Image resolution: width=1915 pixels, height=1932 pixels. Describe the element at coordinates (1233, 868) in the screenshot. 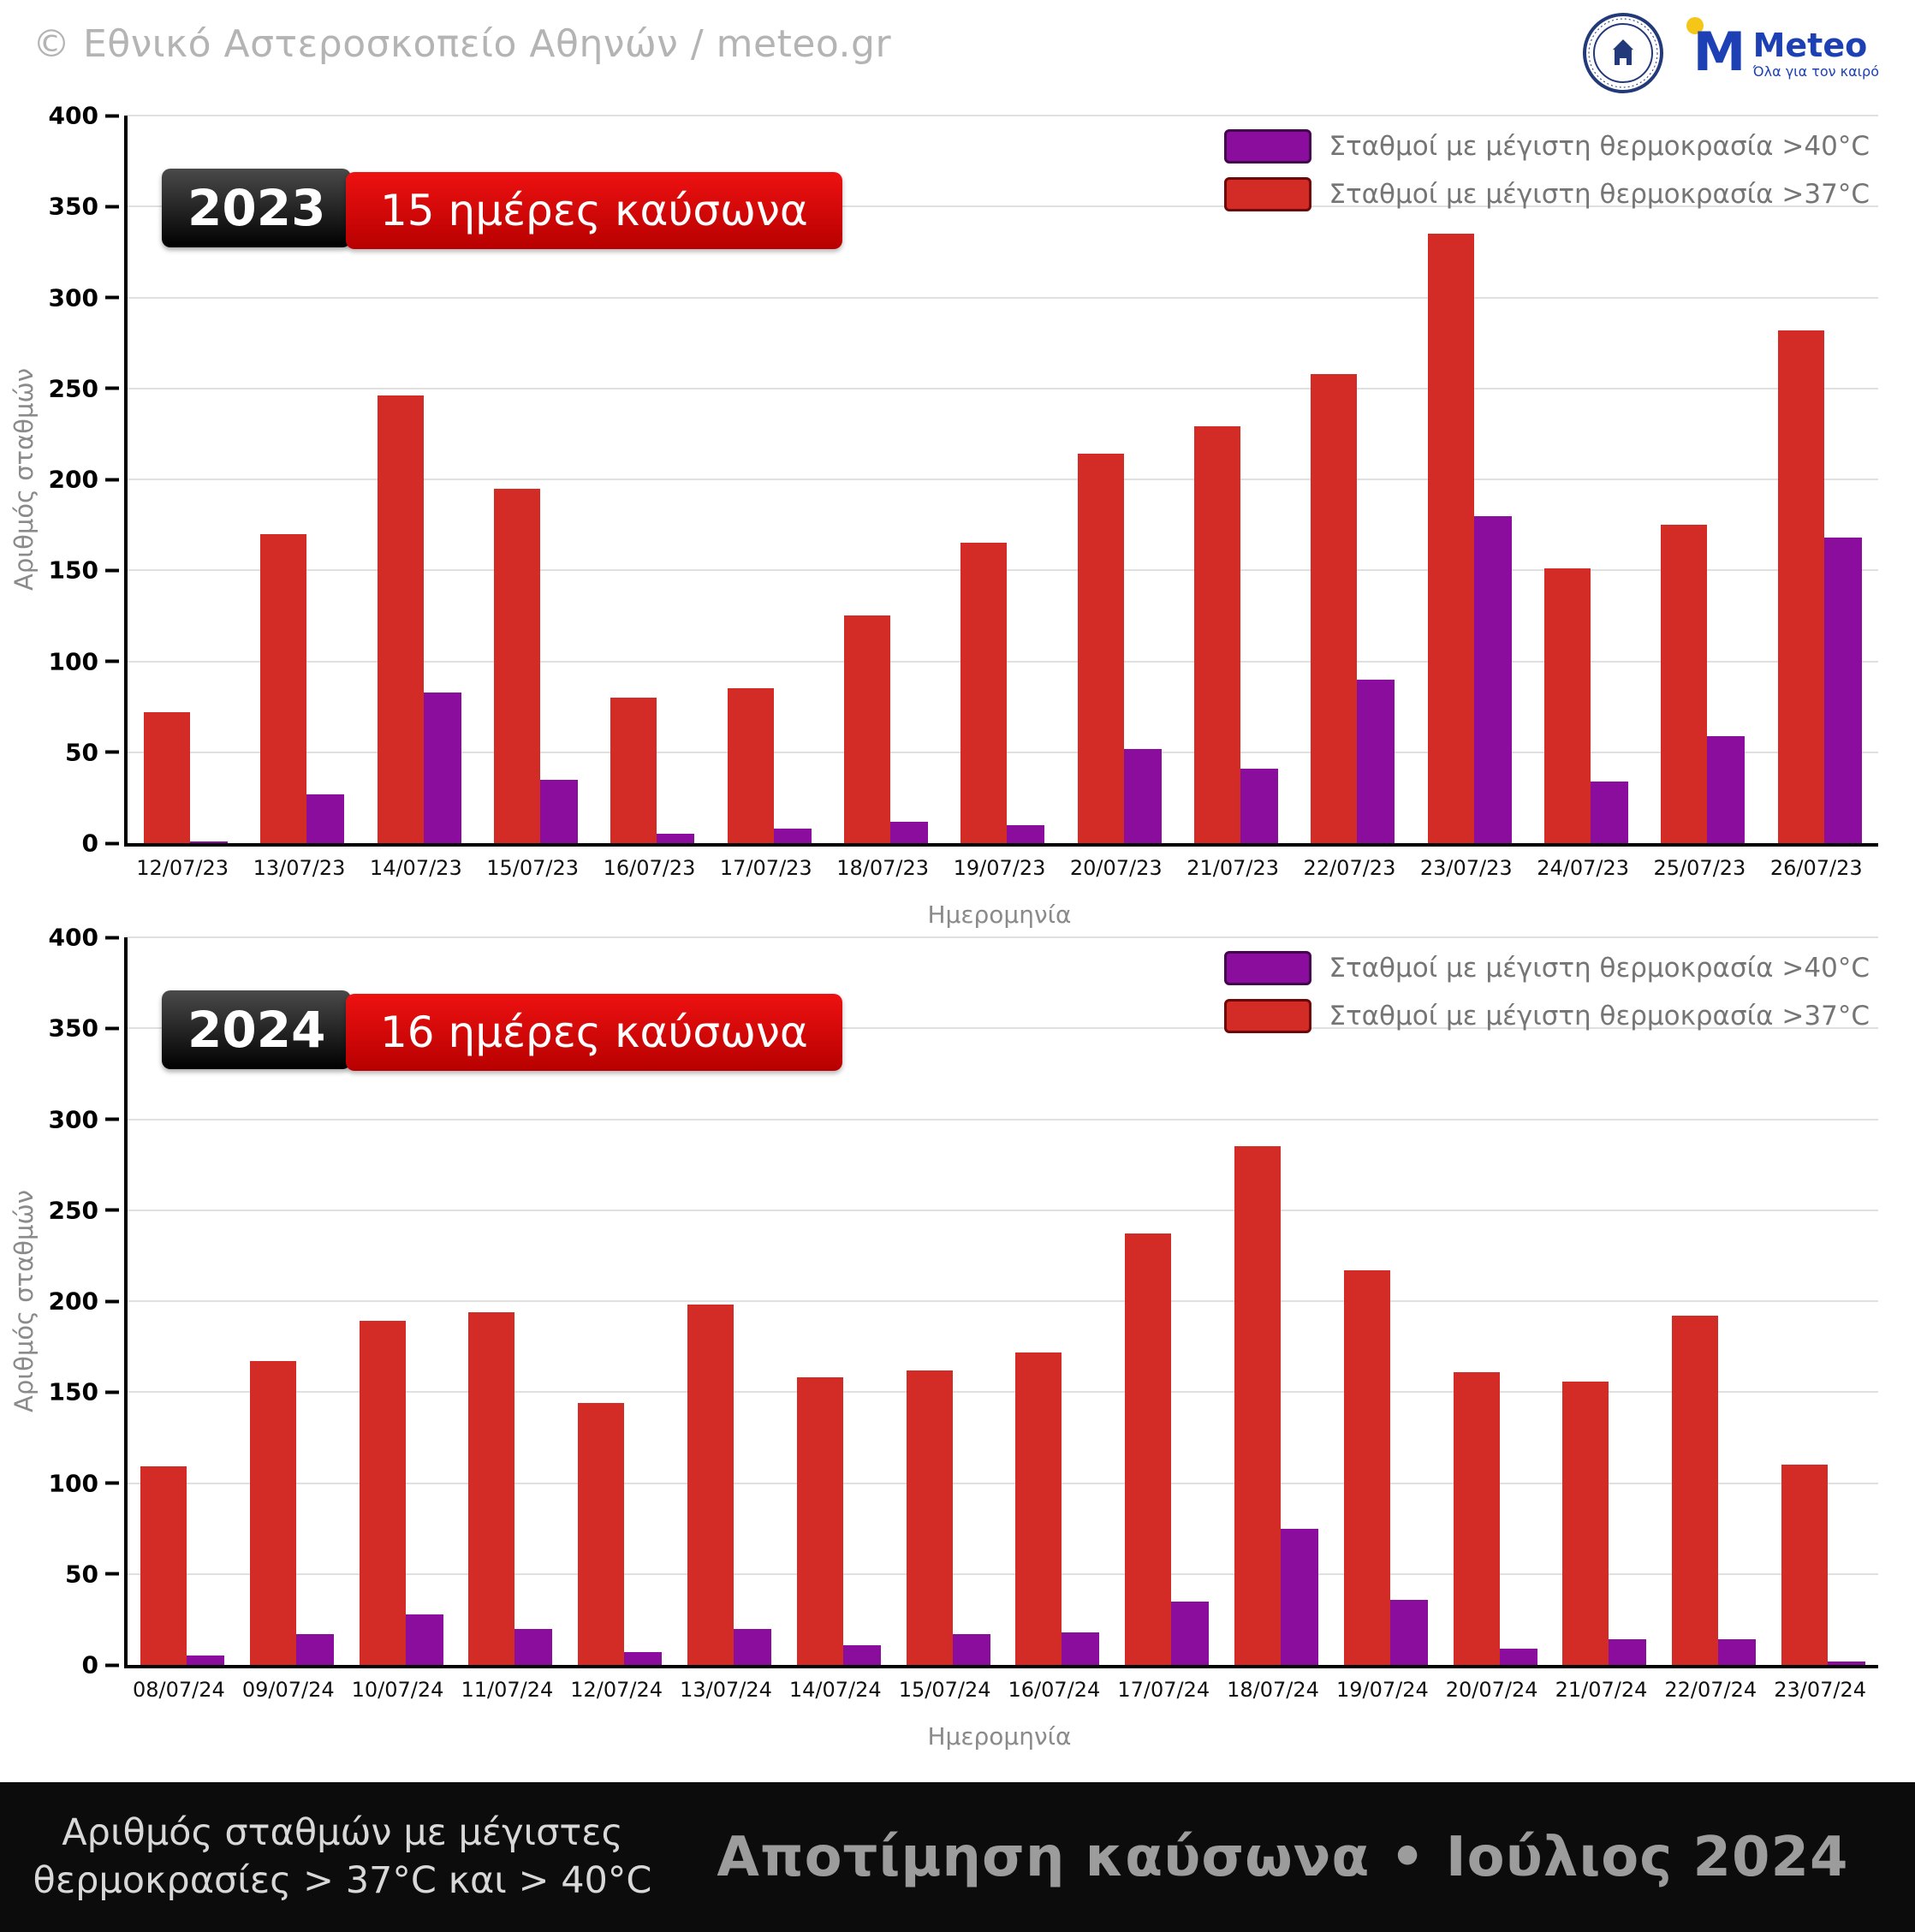

I see `x-tick-label: 21/07/23` at that location.